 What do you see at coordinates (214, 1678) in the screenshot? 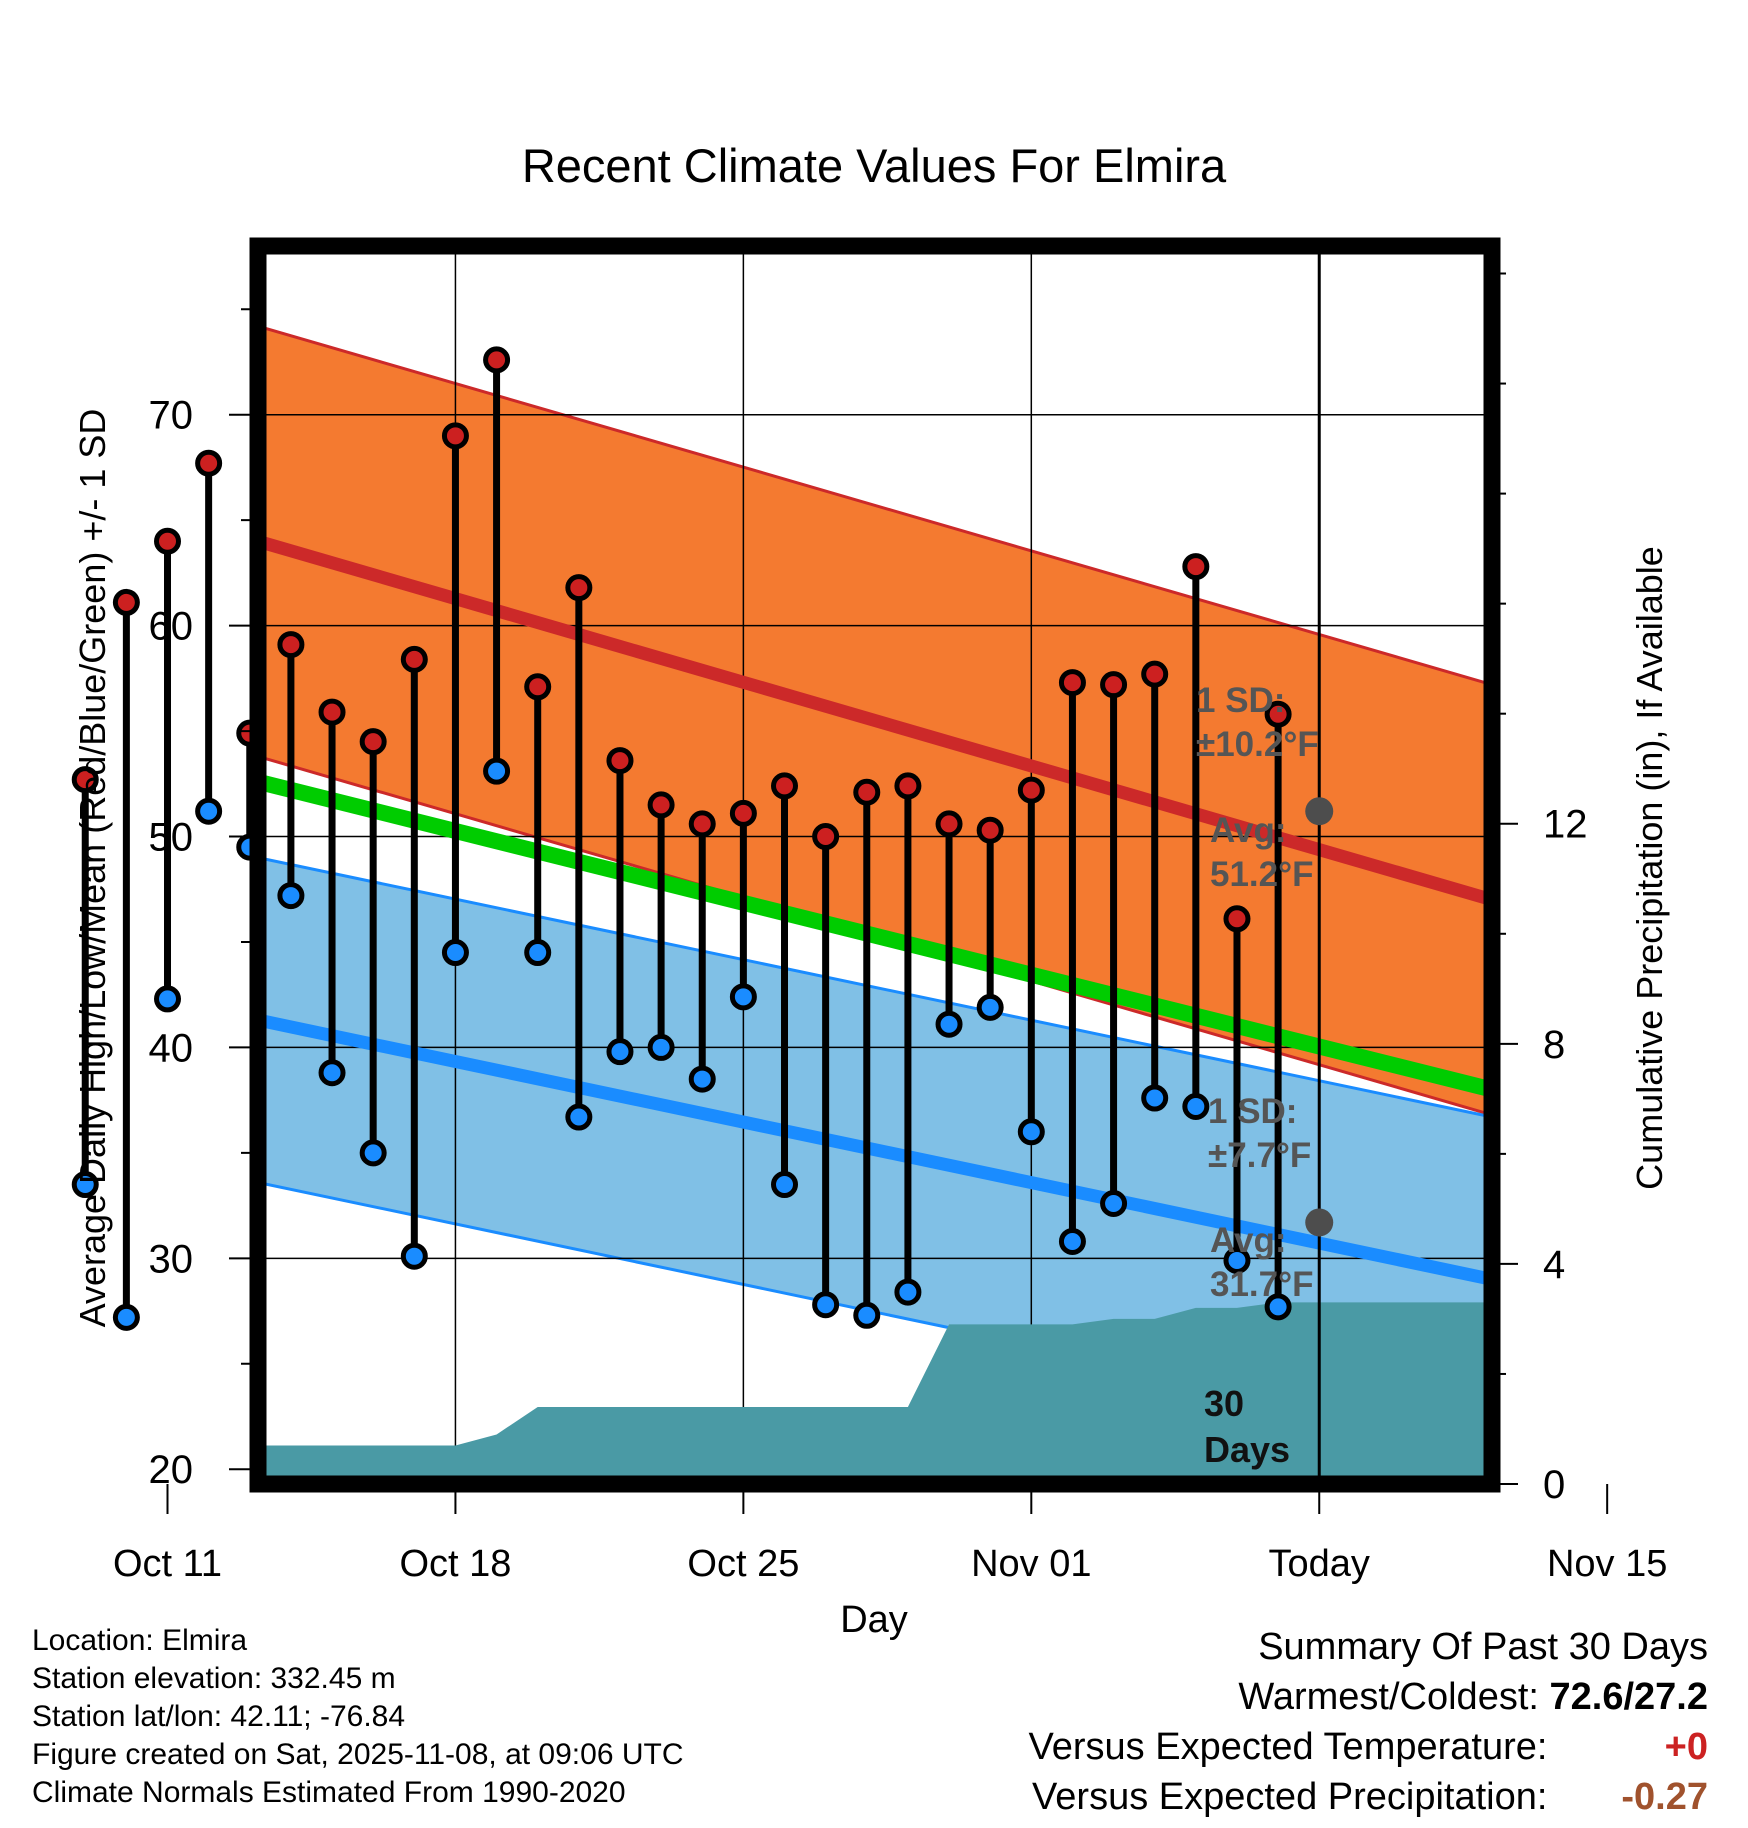
I see `elevation-text: Station elevation: 332.45 m` at bounding box center [214, 1678].